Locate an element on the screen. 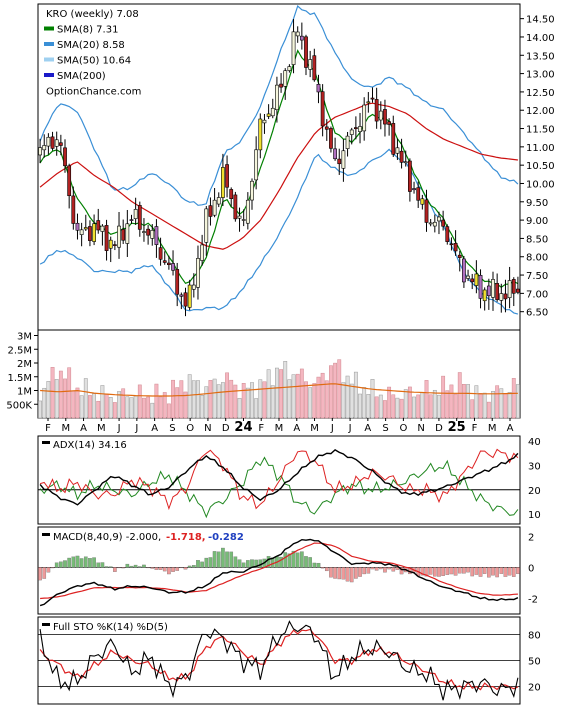 Image resolution: width=566 pixels, height=706 pixels. volume-tick-label: 1.5M is located at coordinates (19, 378).